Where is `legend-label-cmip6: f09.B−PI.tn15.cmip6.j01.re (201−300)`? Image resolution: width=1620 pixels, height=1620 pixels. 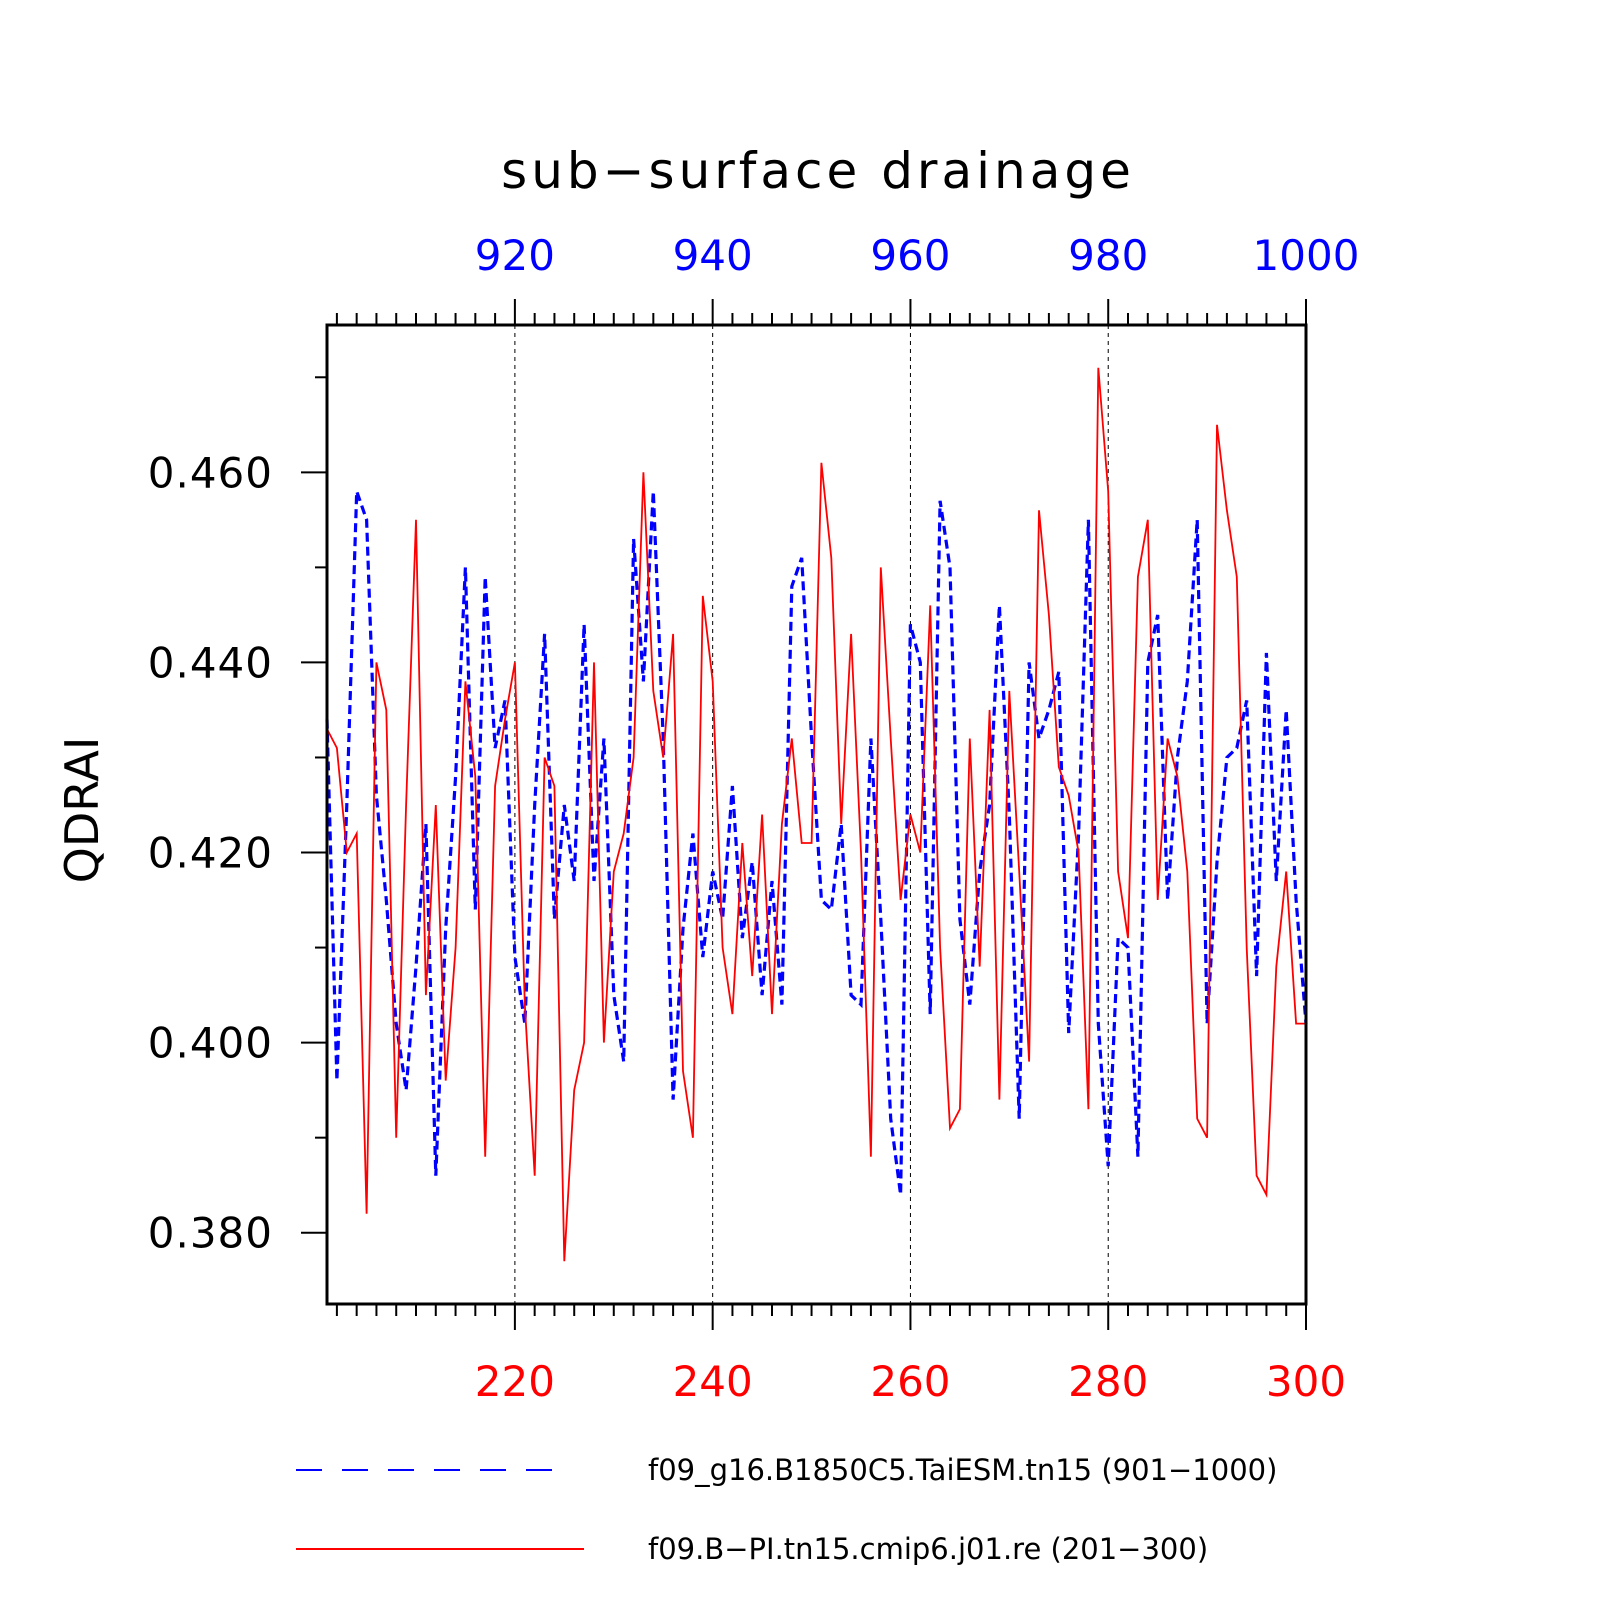
legend-label-cmip6: f09.B−PI.tn15.cmip6.j01.re (201−300) is located at coordinates (928, 1549).